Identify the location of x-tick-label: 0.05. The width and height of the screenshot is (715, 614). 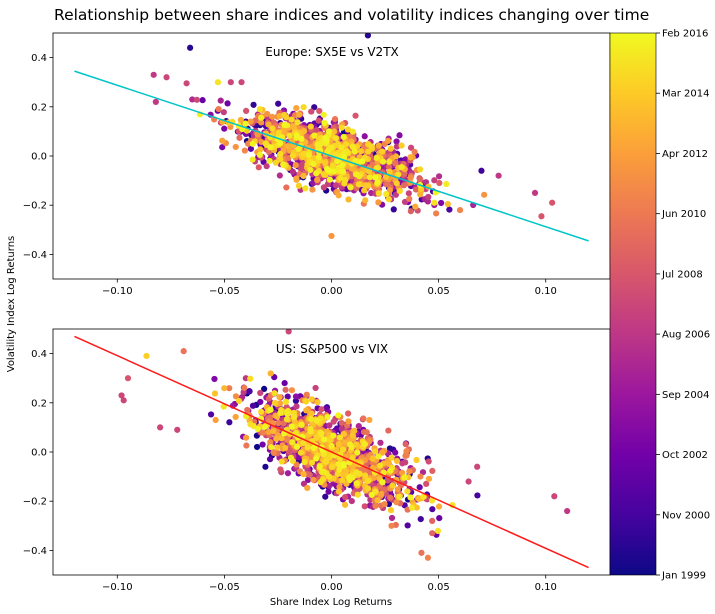
(438, 291).